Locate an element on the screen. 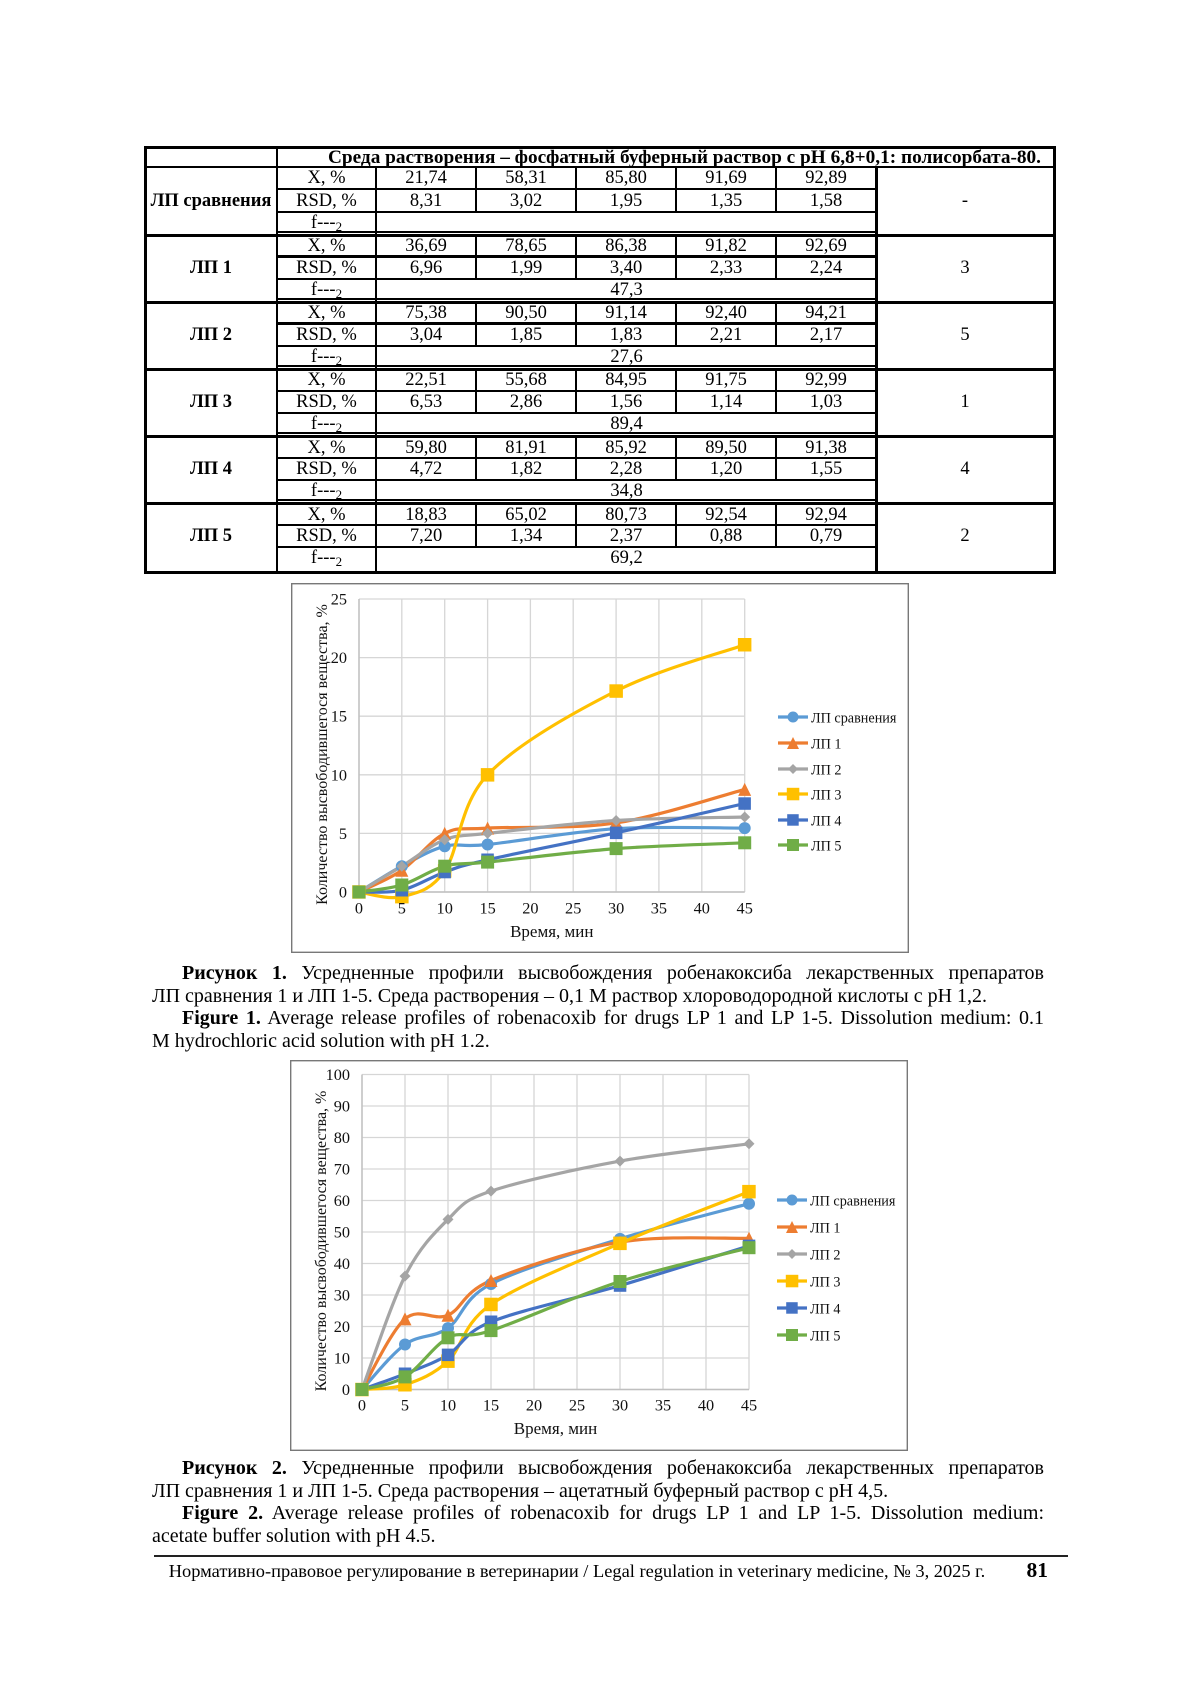 Image resolution: width=1200 pixels, height=1697 pixels. svg-text: 70 is located at coordinates (342, 1169).